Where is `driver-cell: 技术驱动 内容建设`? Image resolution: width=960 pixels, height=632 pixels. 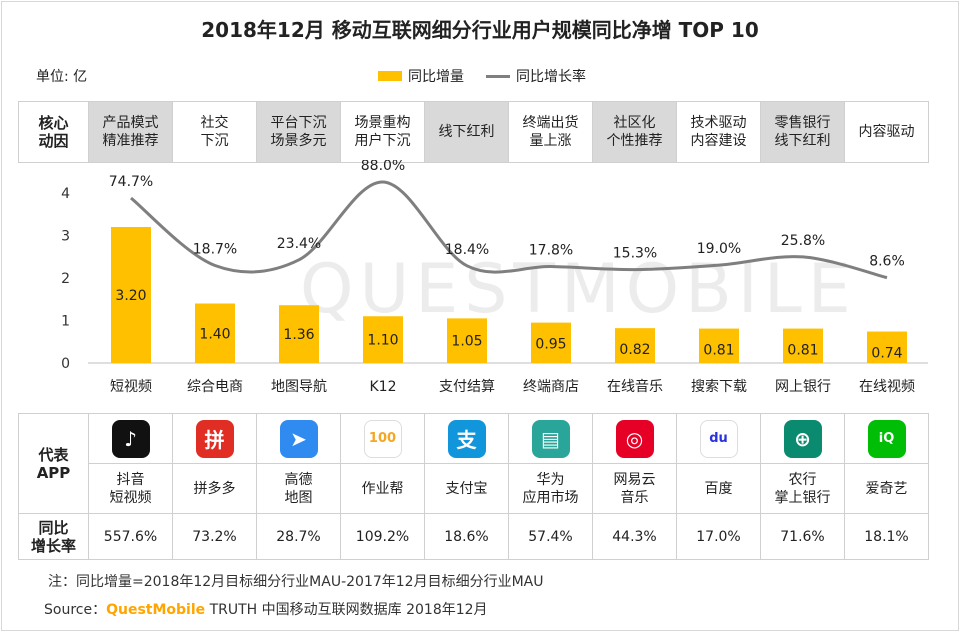 driver-cell: 技术驱动 内容建设 is located at coordinates (718, 132).